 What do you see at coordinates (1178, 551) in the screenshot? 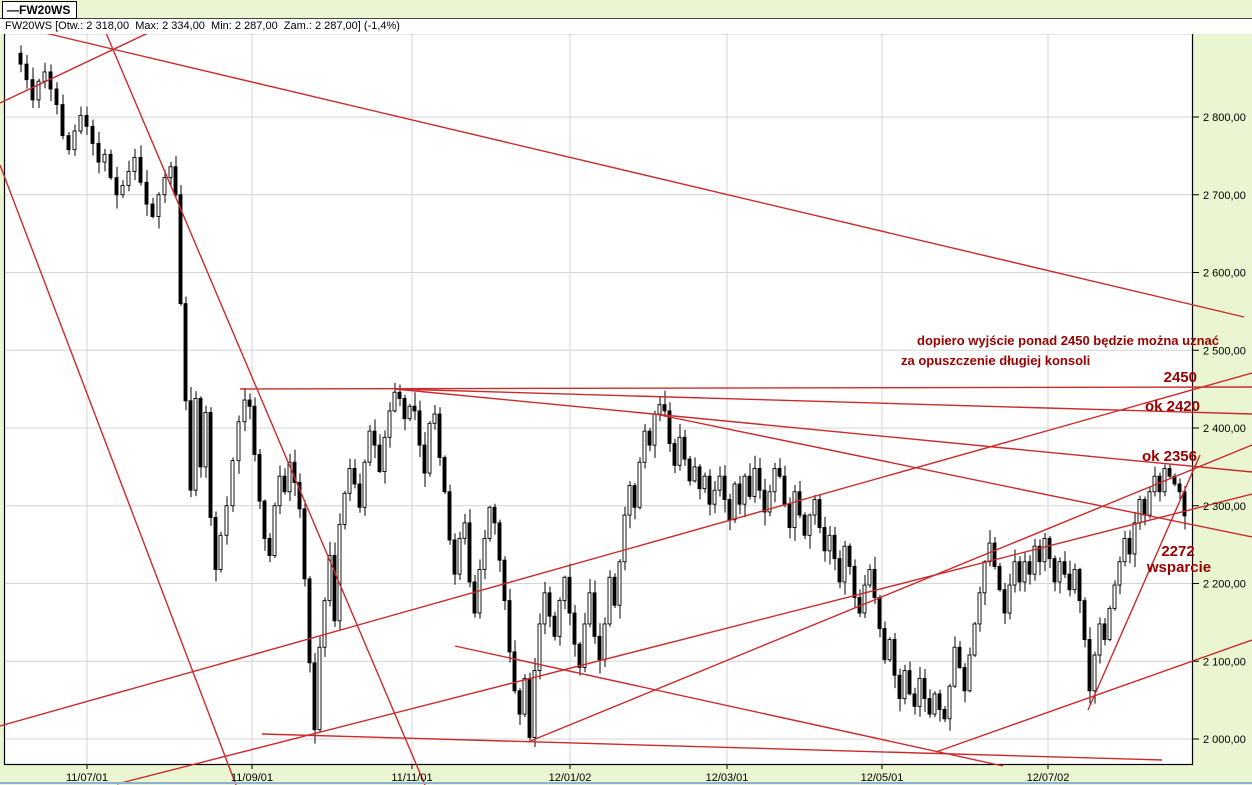
I see `annotation-level-2272: 2272` at bounding box center [1178, 551].